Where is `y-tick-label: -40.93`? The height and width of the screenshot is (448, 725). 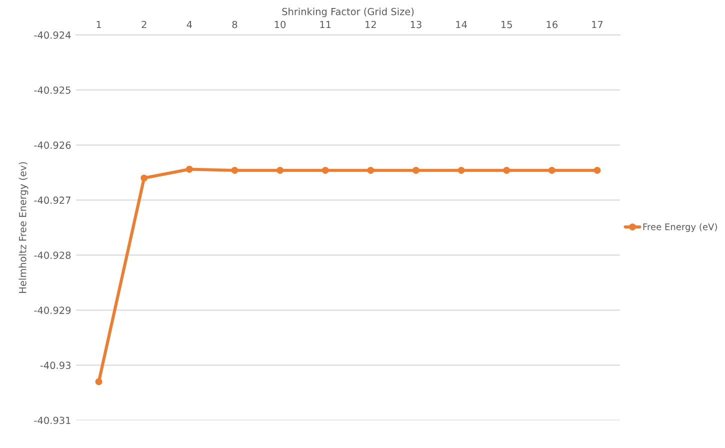
y-tick-label: -40.93 is located at coordinates (55, 366).